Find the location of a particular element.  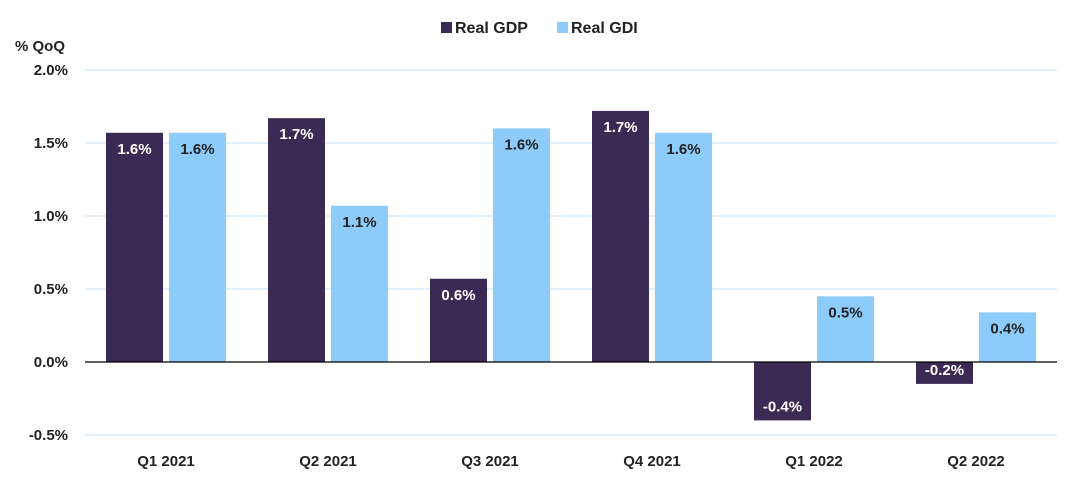

y-tick-label: 1.5% is located at coordinates (51, 143).